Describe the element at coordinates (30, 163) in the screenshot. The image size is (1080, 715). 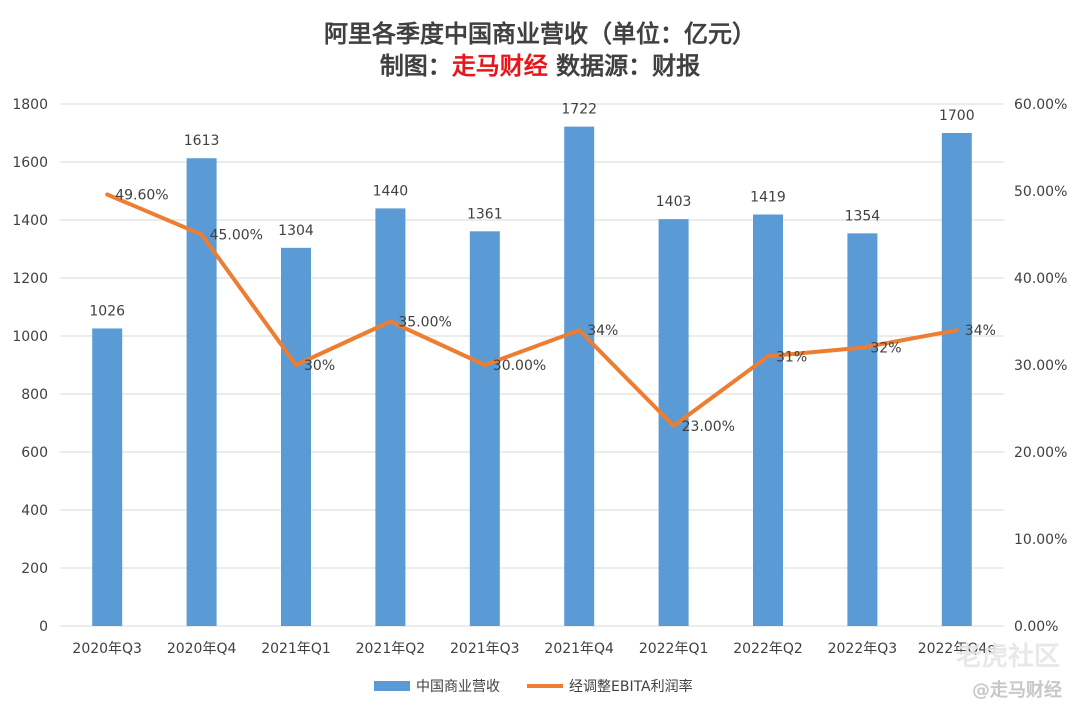
I see `y-left-tick-label: 1600` at that location.